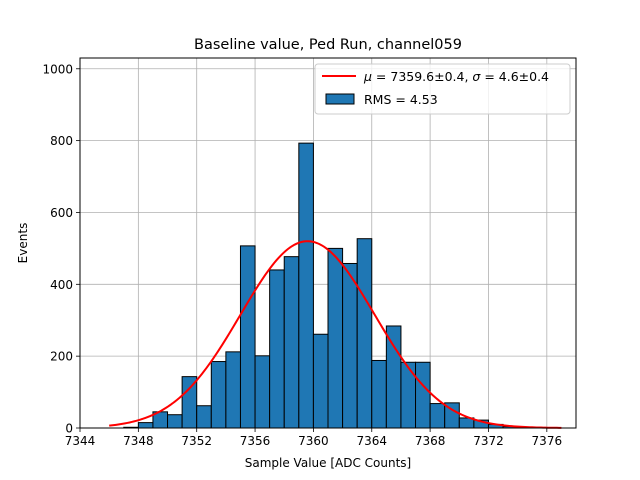 Image resolution: width=640 pixels, height=480 pixels. What do you see at coordinates (61, 141) in the screenshot?
I see `y-tick-label: 800` at bounding box center [61, 141].